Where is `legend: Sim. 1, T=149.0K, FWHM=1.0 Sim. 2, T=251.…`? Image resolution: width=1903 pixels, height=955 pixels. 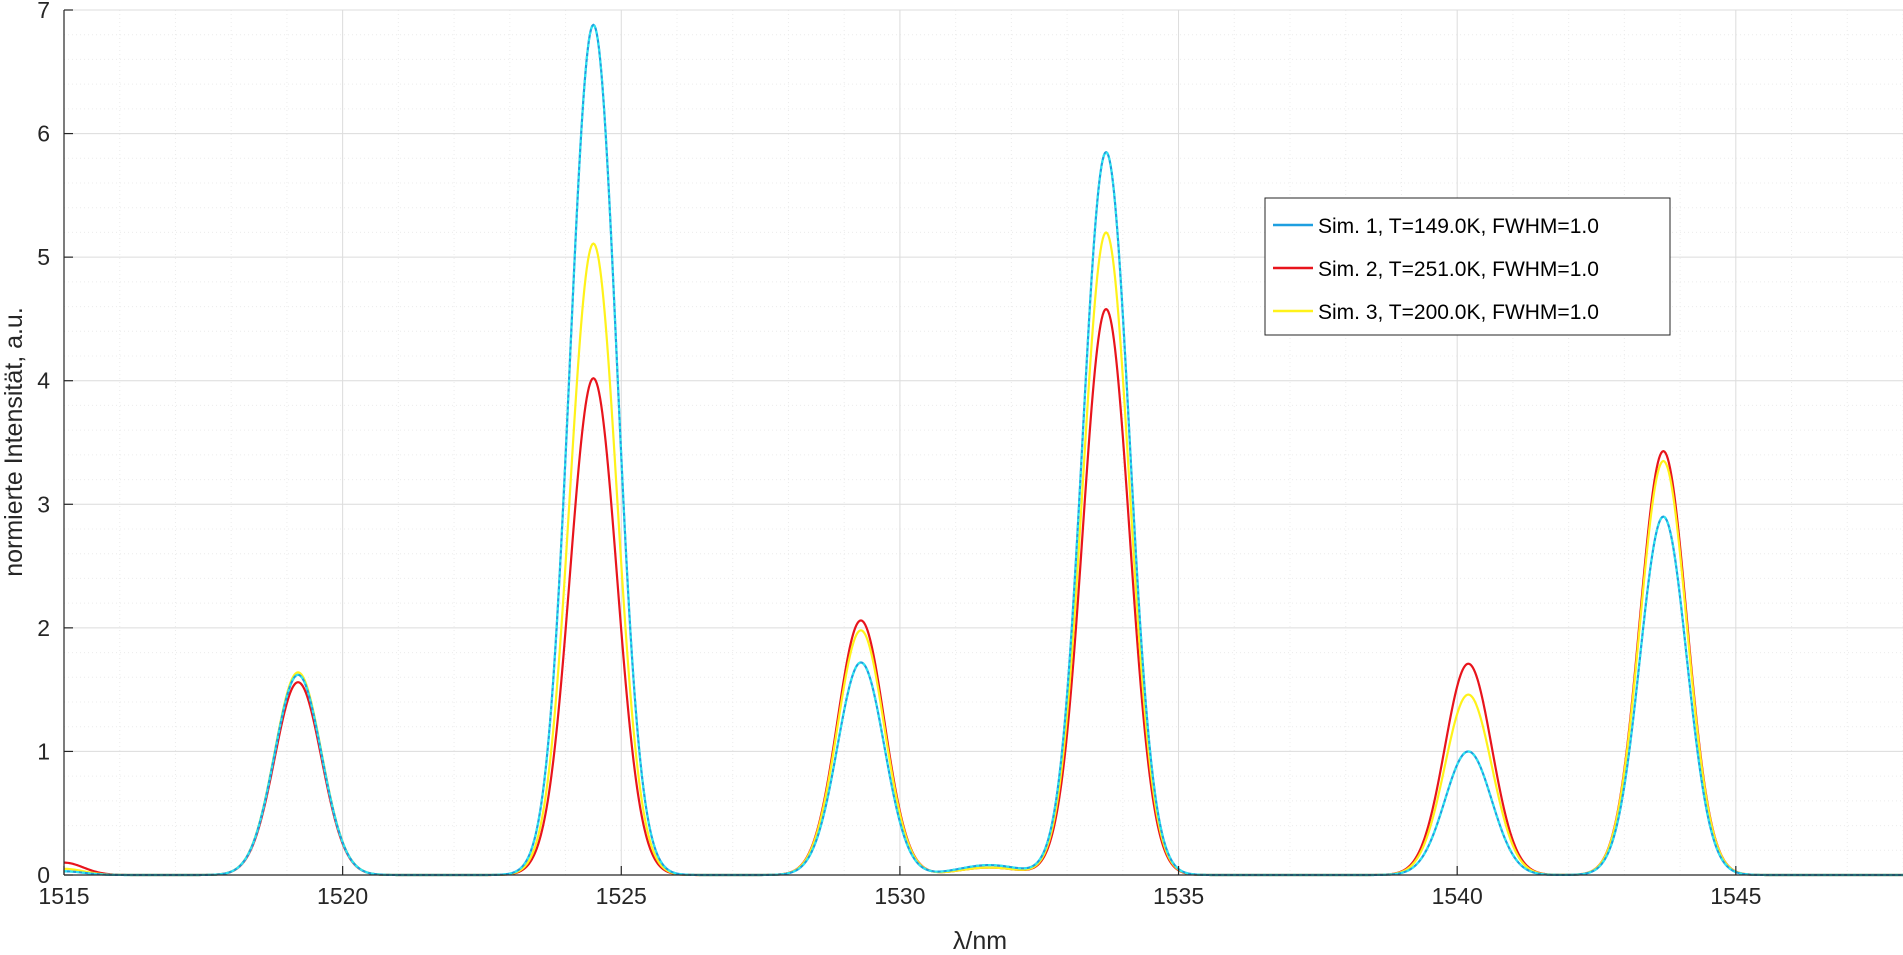
legend: Sim. 1, T=149.0K, FWHM=1.0 Sim. 2, T=251.… is located at coordinates (1467, 266).